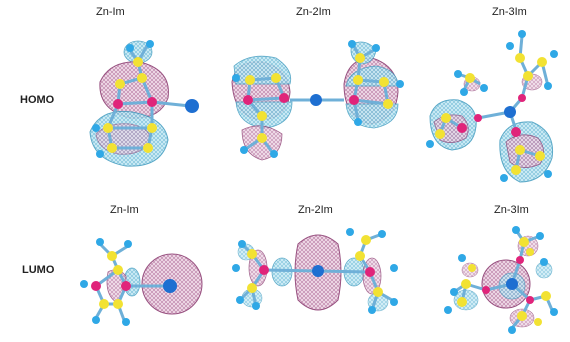  I want to click on homo-zn-im-molecule, so click(144, 103).